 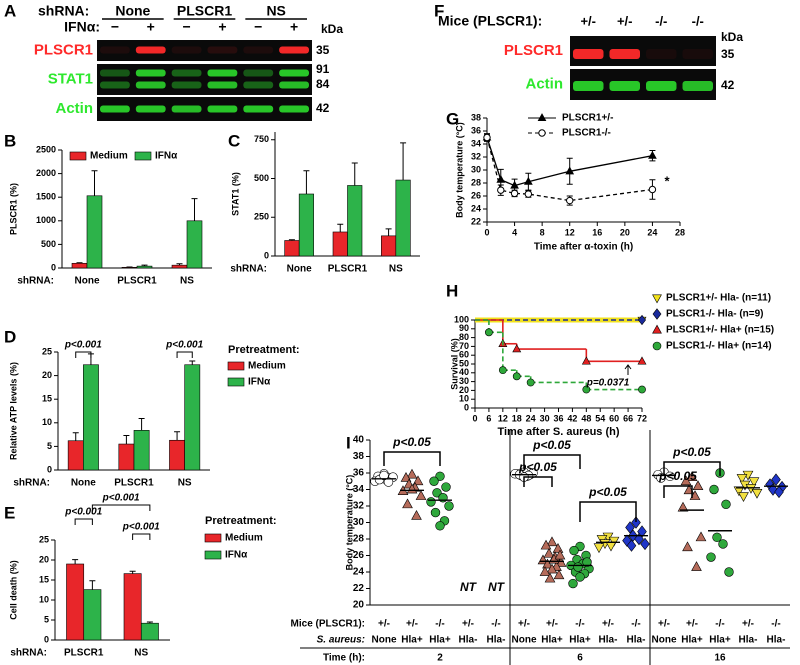 What do you see at coordinates (63, 49) in the screenshot?
I see `blot-row-label: PLSCR1` at bounding box center [63, 49].